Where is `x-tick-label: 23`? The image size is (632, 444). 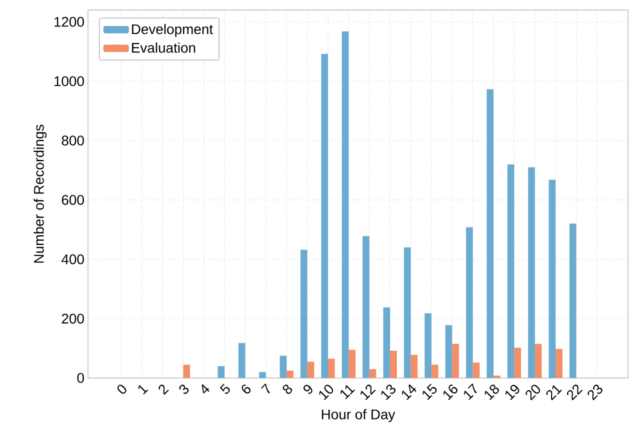 x-tick-label: 23 is located at coordinates (595, 392).